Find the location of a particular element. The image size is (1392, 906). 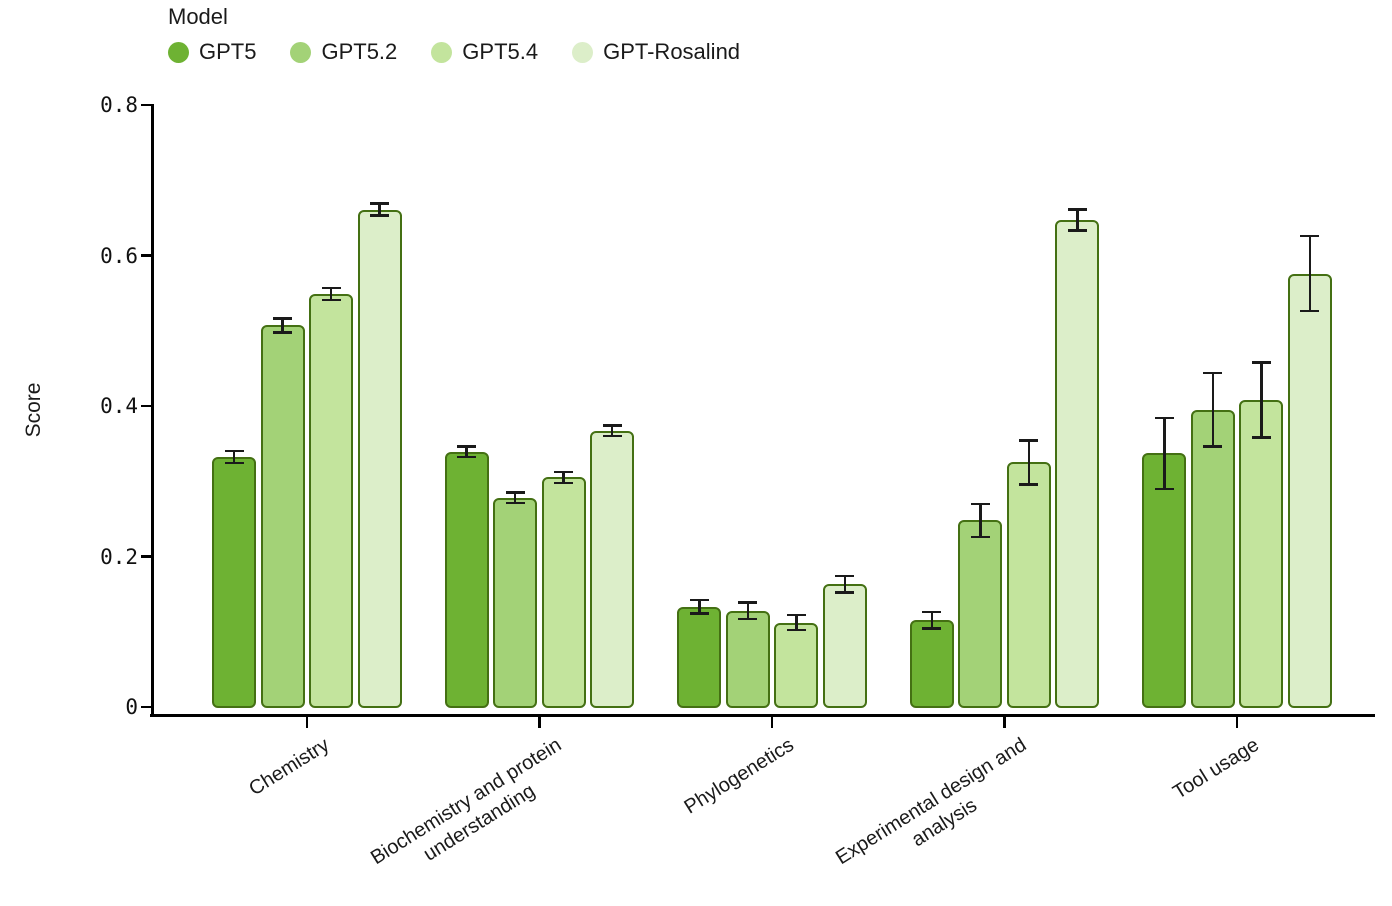

x-axis-spine is located at coordinates (762, 715).